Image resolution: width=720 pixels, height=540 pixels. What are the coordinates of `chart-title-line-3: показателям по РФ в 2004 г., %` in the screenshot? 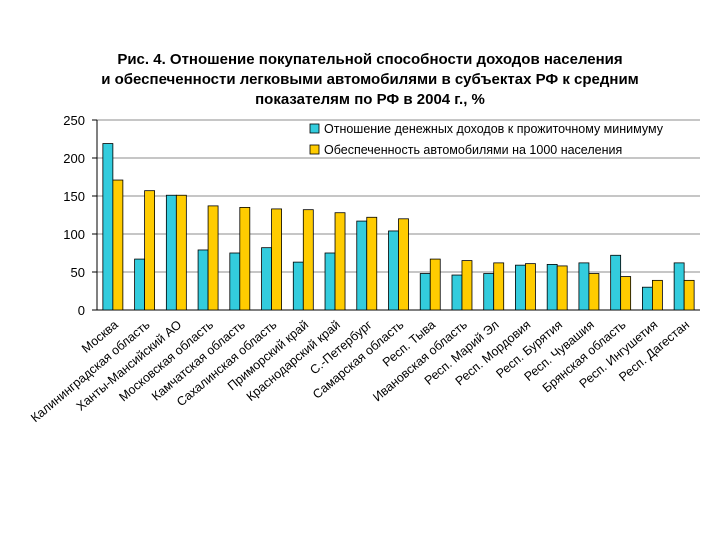 It's located at (370, 99).